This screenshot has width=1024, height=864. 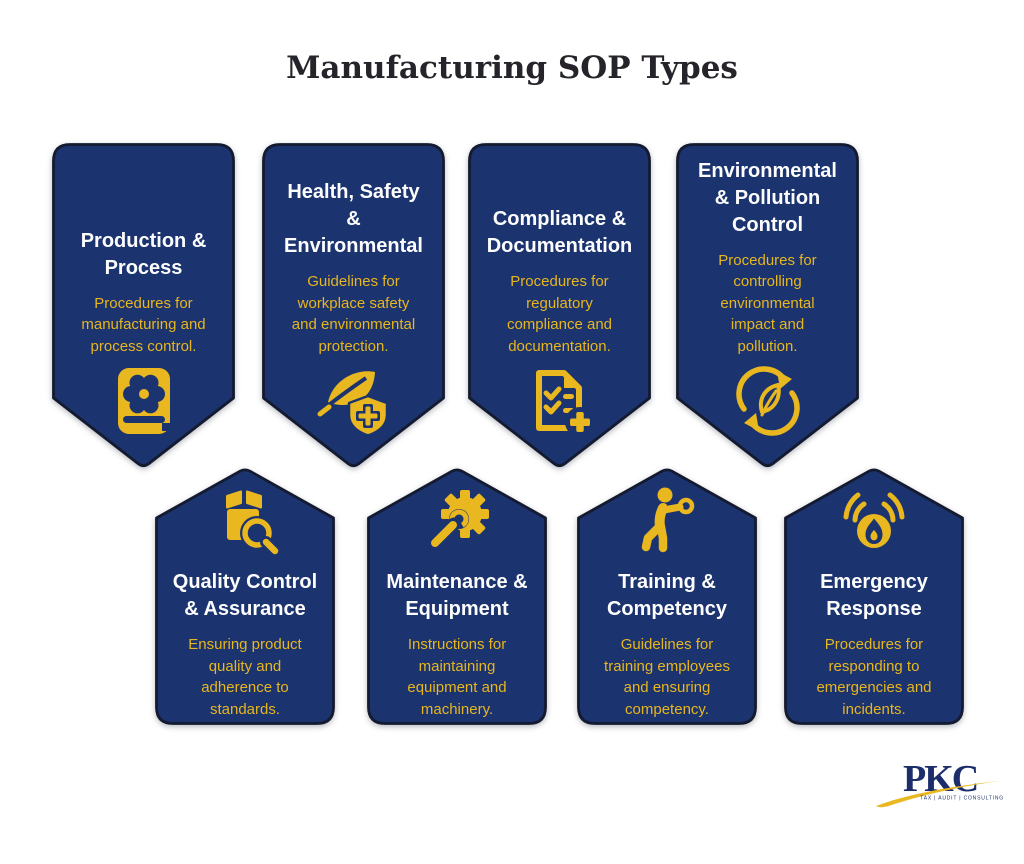 I want to click on box-magnifier-icon, so click(x=254, y=524).